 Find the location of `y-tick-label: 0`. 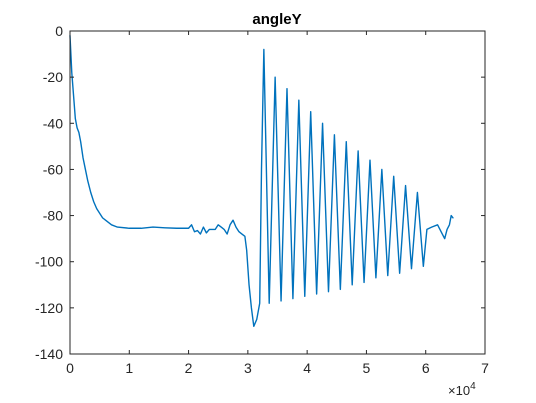

y-tick-label: 0 is located at coordinates (59, 31).